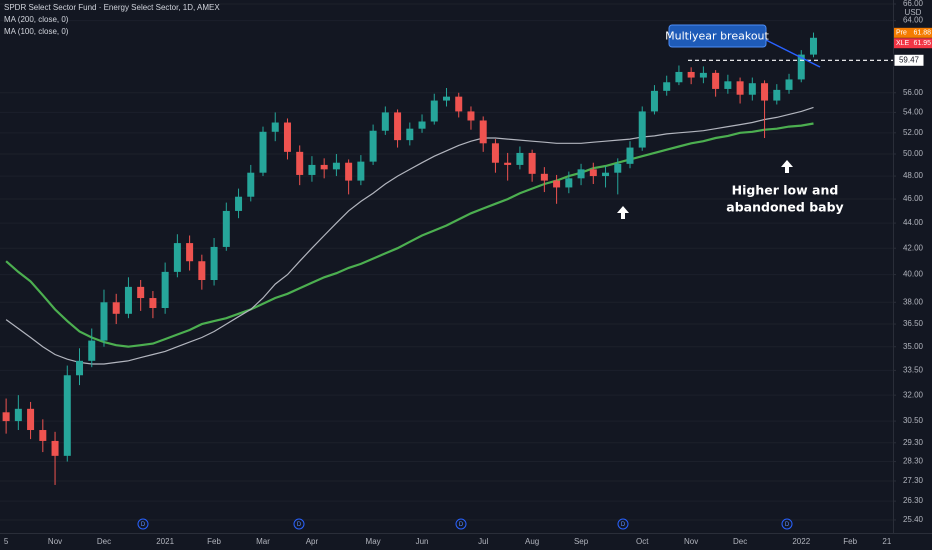 This screenshot has width=932, height=550. Describe the element at coordinates (913, 222) in the screenshot. I see `y-tick-label: 44.00` at that location.